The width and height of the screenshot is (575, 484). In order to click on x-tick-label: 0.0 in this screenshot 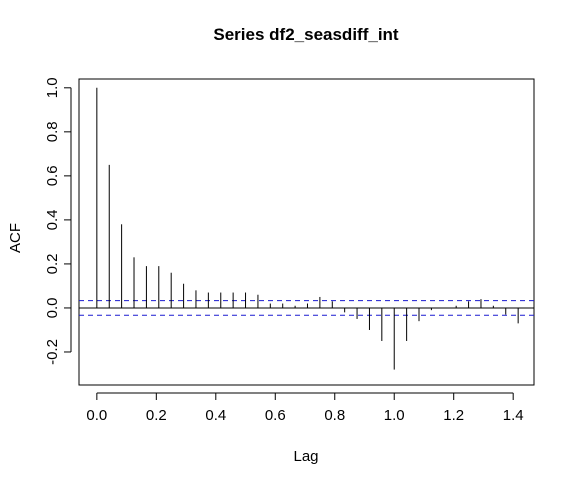, I will do `click(96, 415)`.